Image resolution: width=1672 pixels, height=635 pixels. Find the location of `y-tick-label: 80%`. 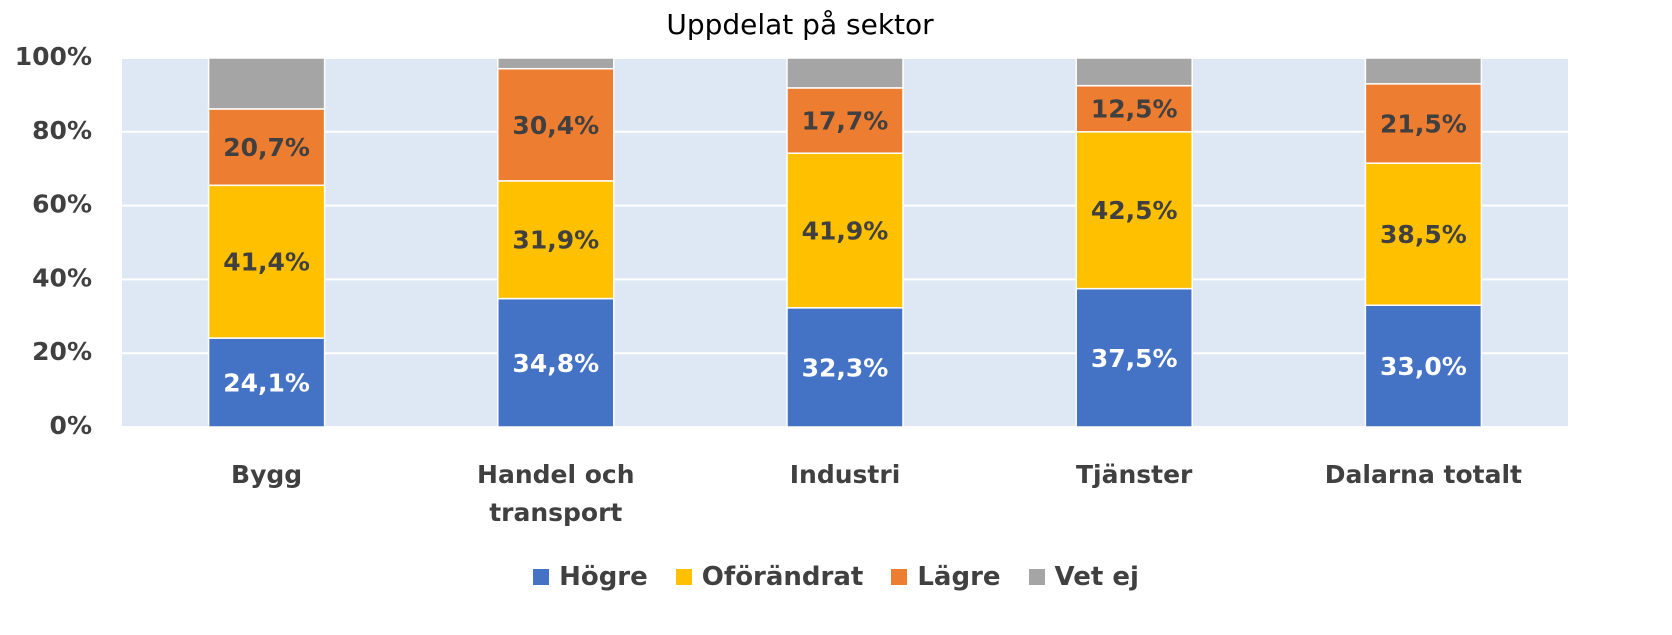

y-tick-label: 80% is located at coordinates (62, 130).